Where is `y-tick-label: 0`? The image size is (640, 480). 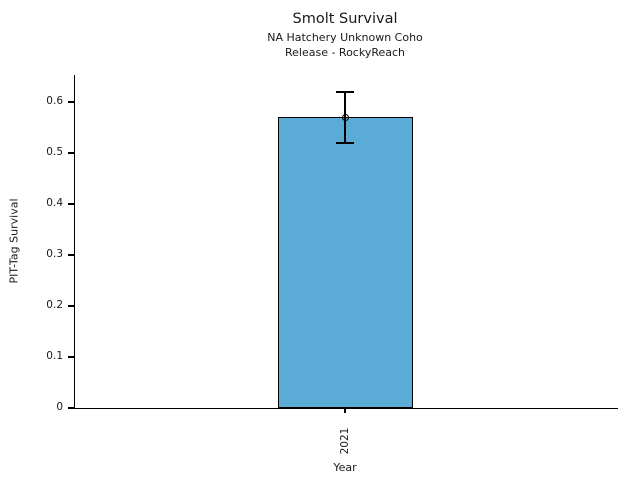
y-tick-label: 0 is located at coordinates (59, 407).